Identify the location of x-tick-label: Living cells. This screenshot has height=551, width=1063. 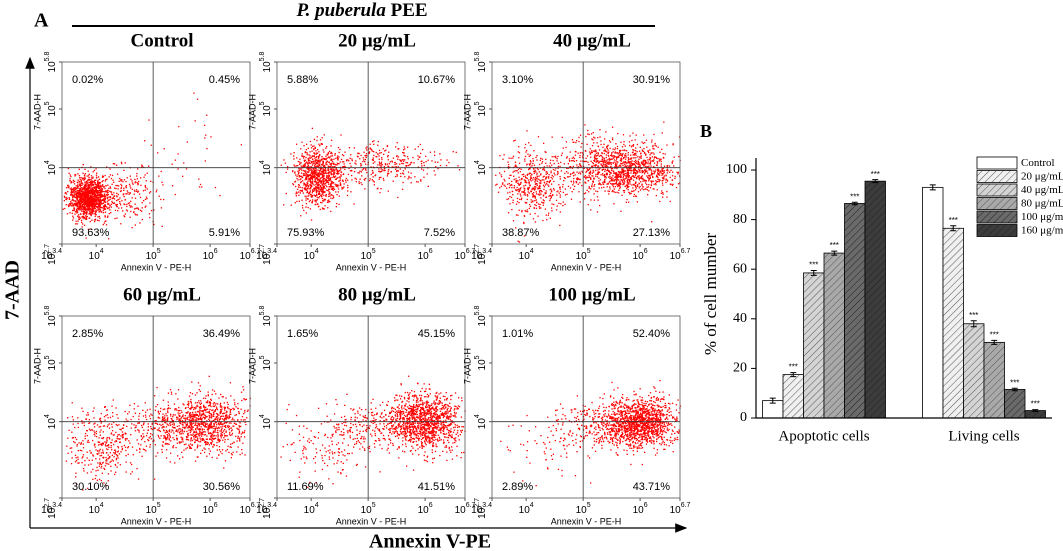
(983, 436).